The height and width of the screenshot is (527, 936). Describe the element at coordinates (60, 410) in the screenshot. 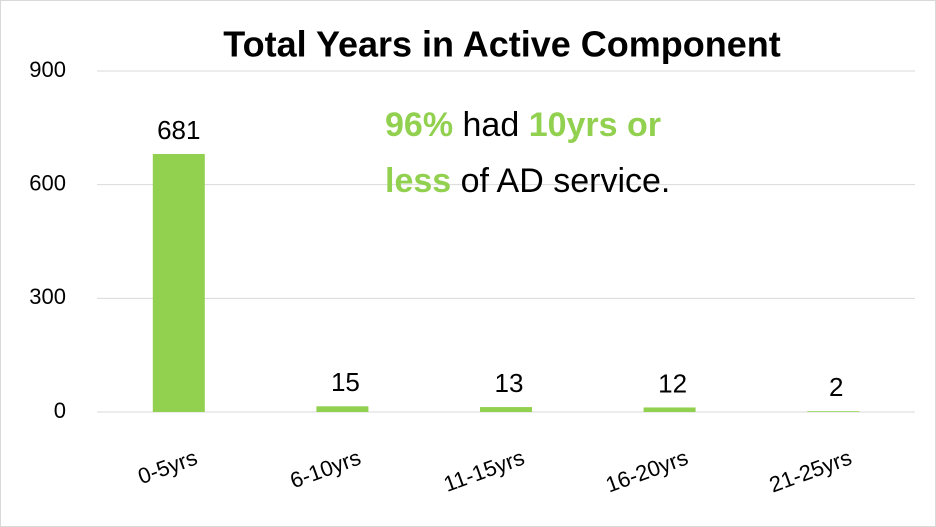

I see `y-tick-label: 0` at that location.